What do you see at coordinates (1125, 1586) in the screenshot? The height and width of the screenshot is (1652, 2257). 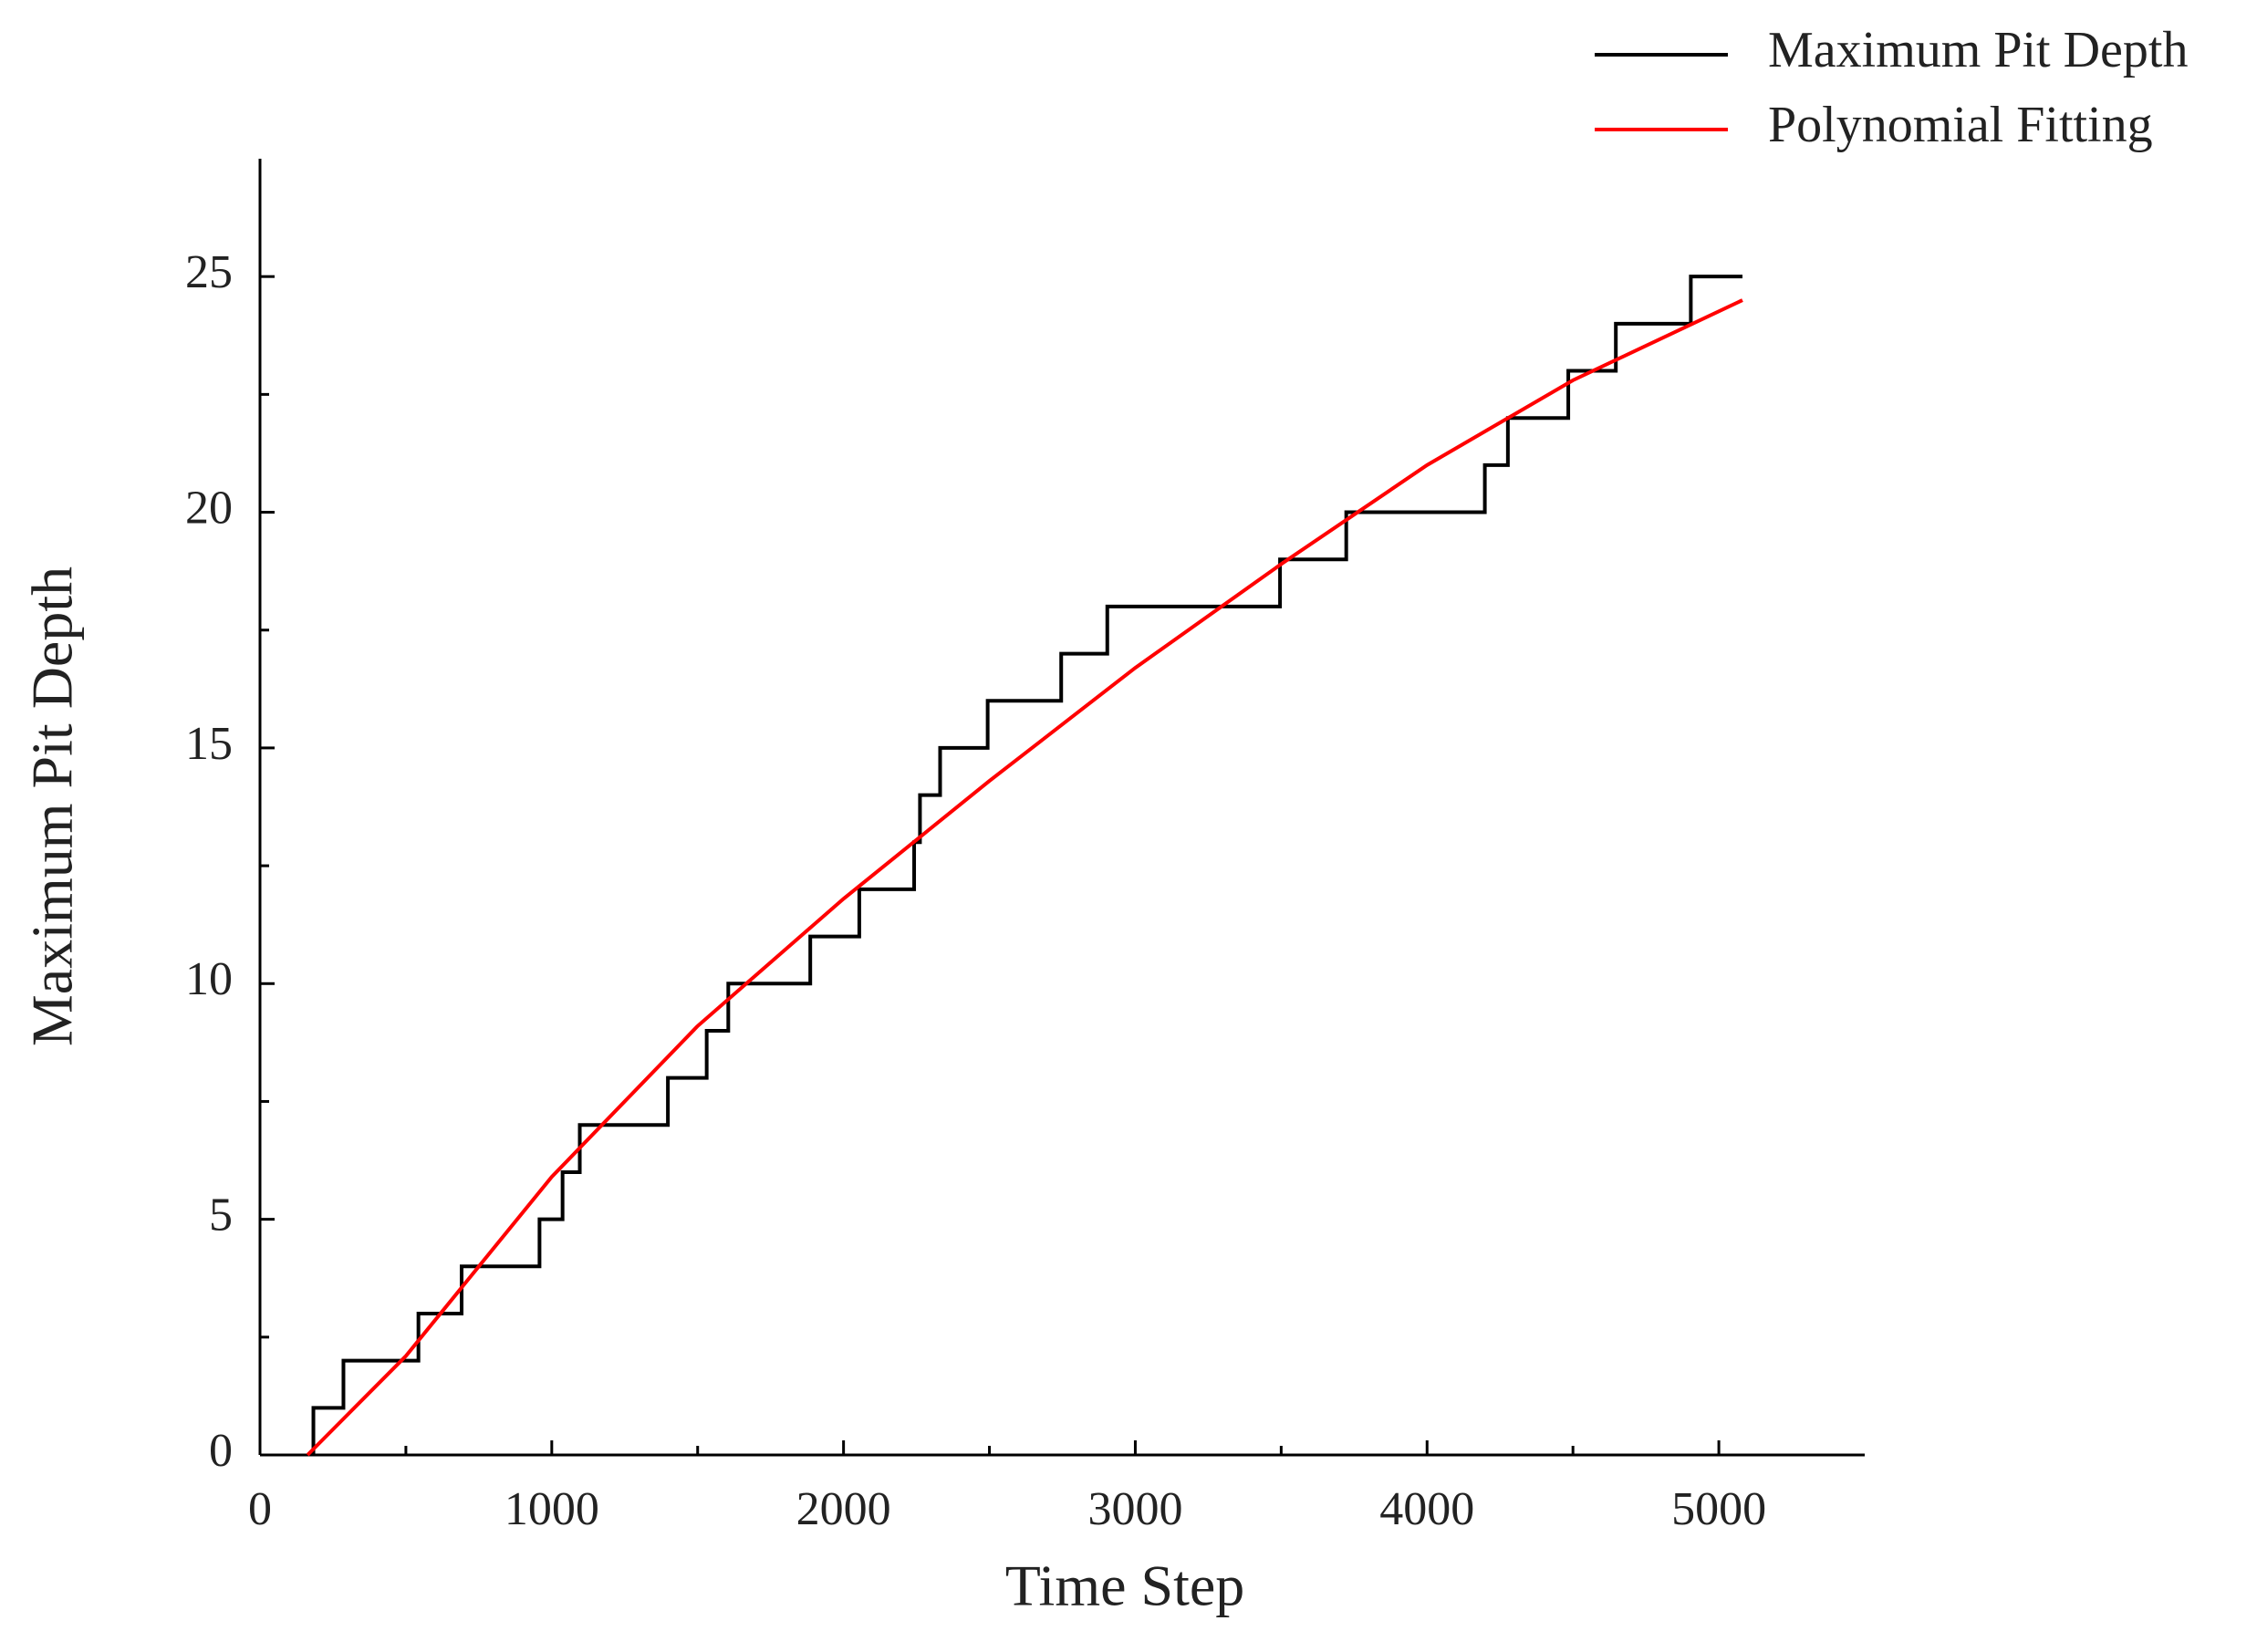 I see `x-axis-title: Time Step` at bounding box center [1125, 1586].